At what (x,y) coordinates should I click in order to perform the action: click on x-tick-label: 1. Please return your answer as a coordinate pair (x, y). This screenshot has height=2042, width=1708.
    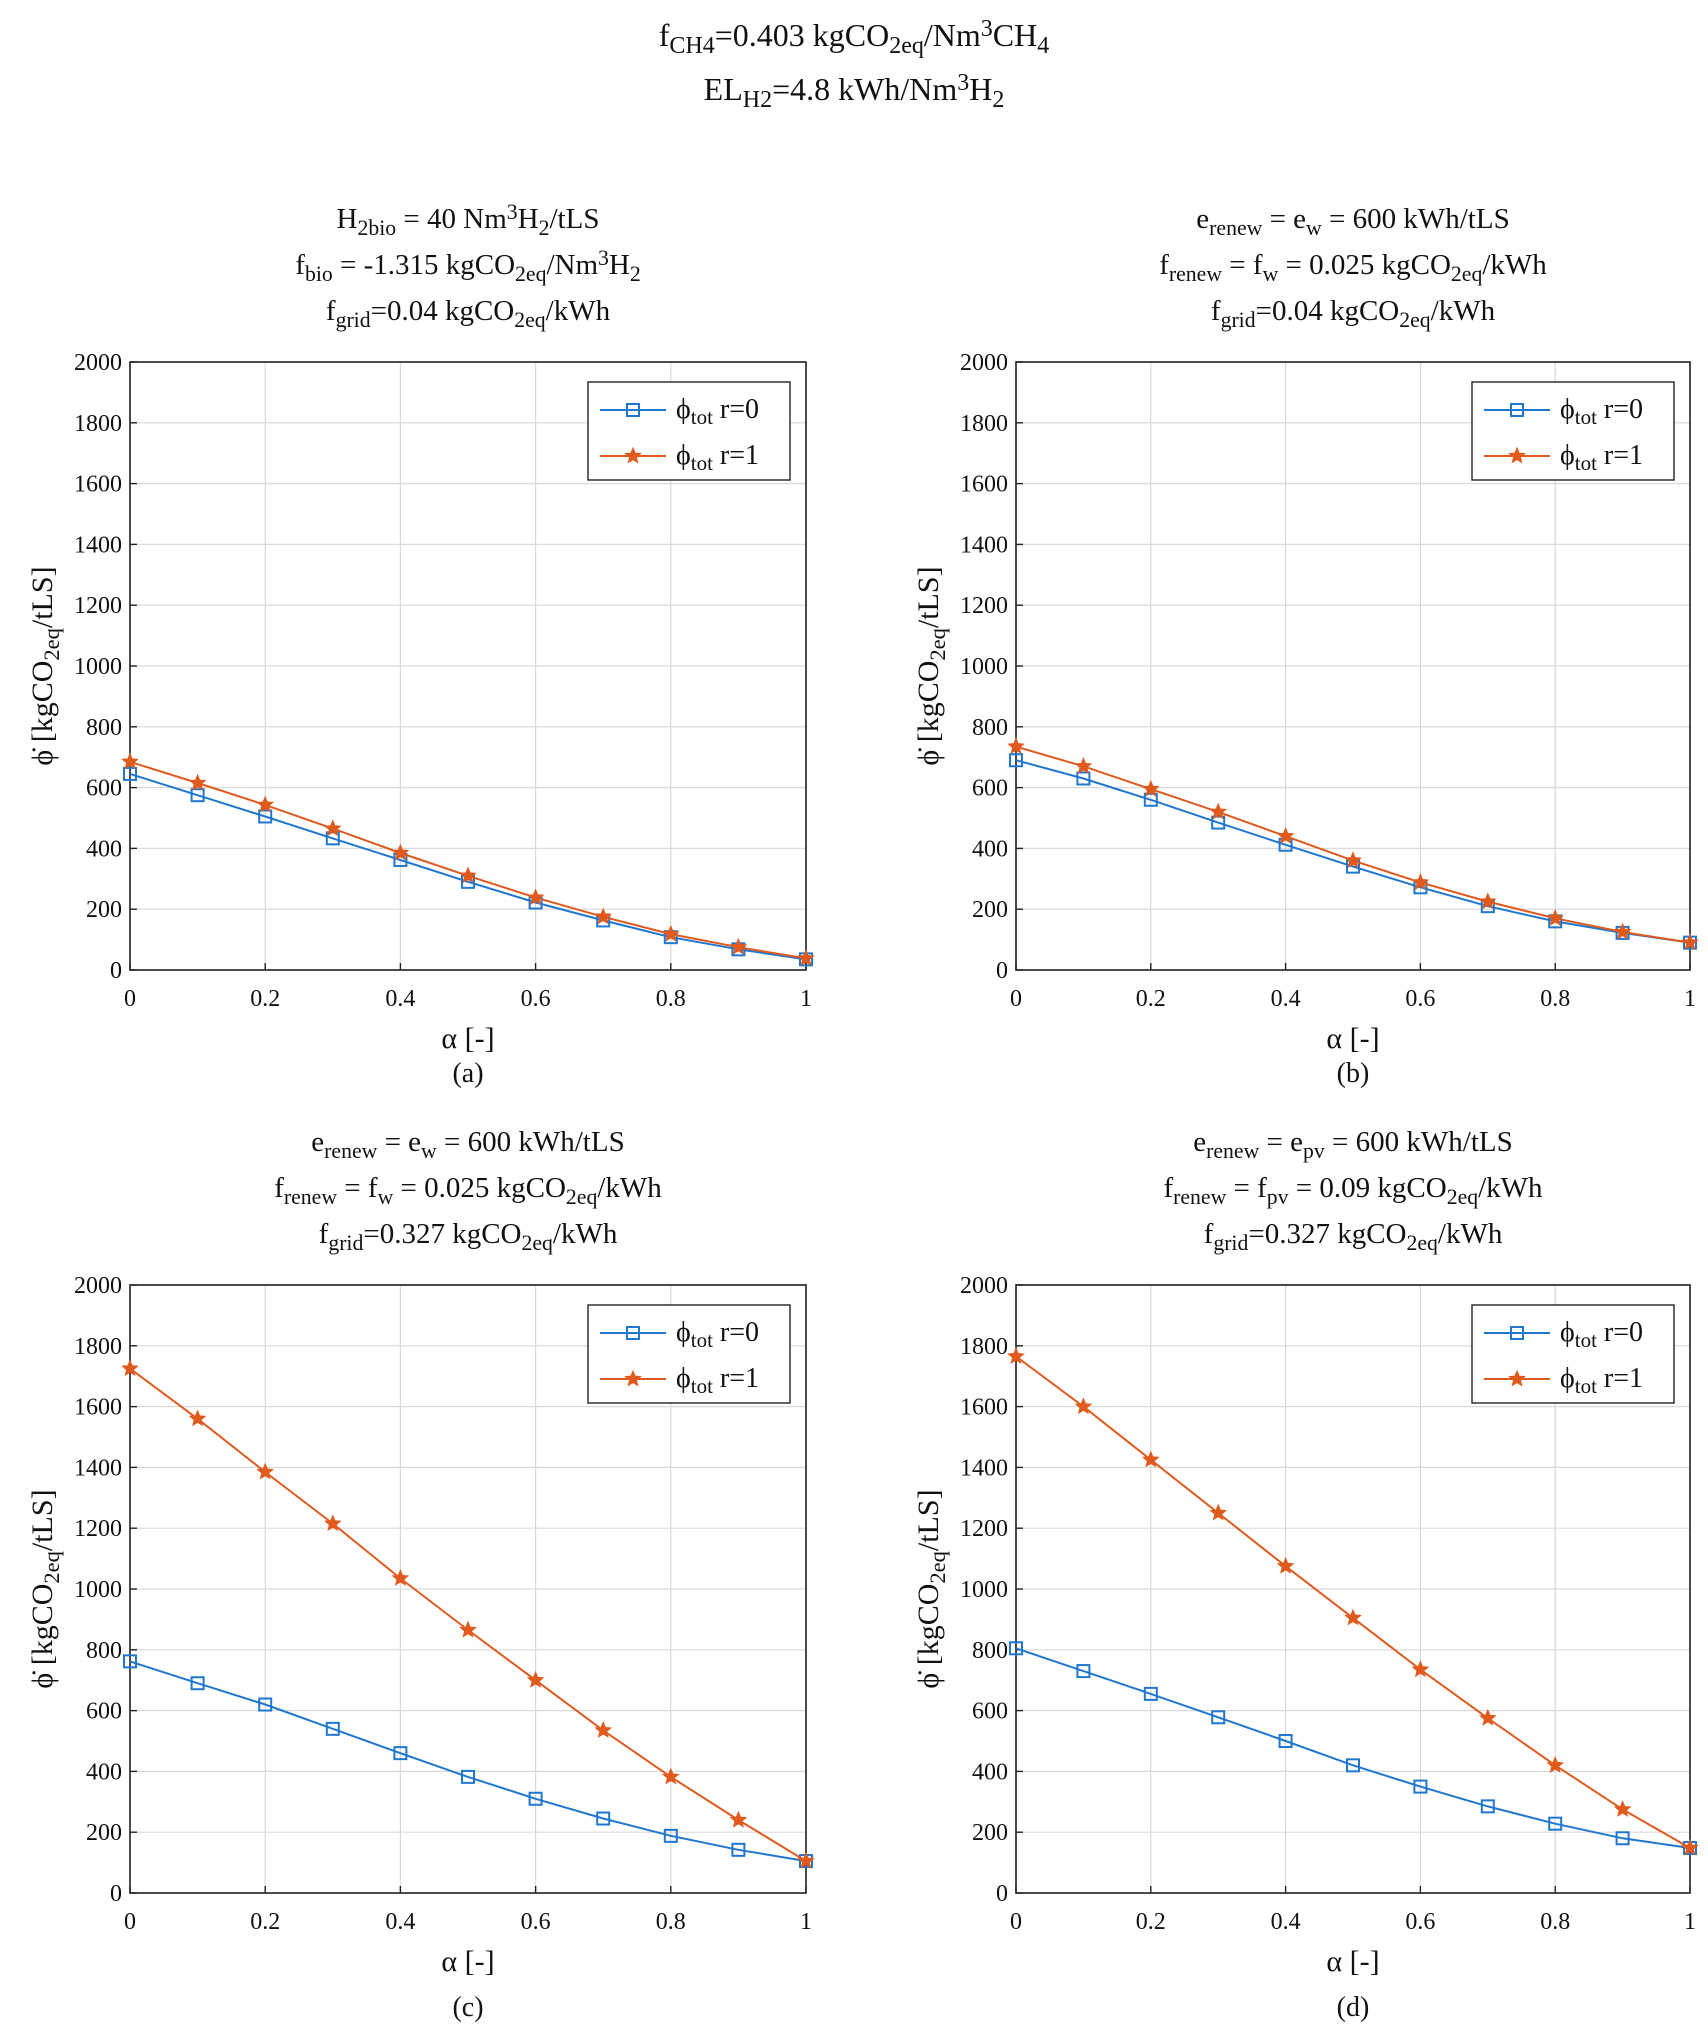
    Looking at the image, I should click on (806, 999).